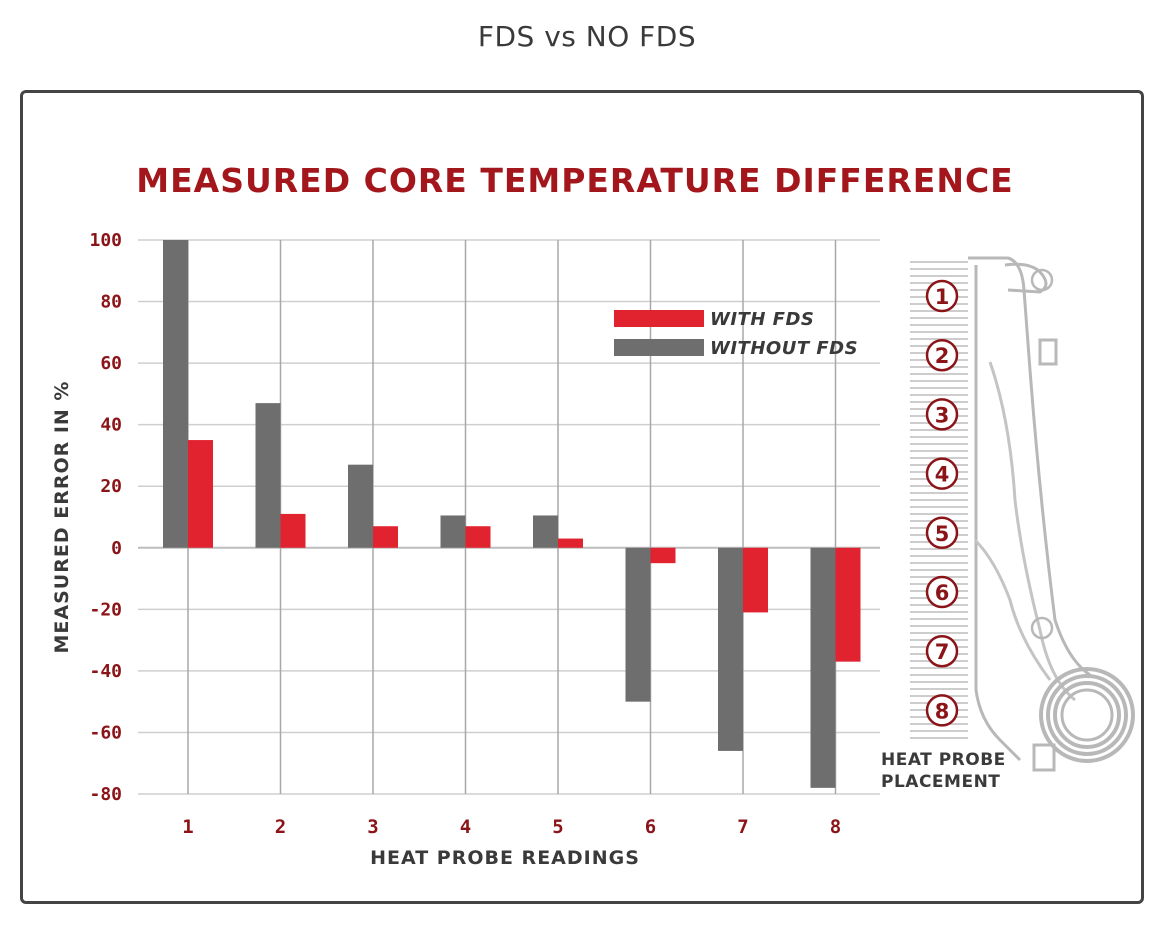 Image resolution: width=1174 pixels, height=931 pixels. I want to click on probe-number: 3, so click(942, 415).